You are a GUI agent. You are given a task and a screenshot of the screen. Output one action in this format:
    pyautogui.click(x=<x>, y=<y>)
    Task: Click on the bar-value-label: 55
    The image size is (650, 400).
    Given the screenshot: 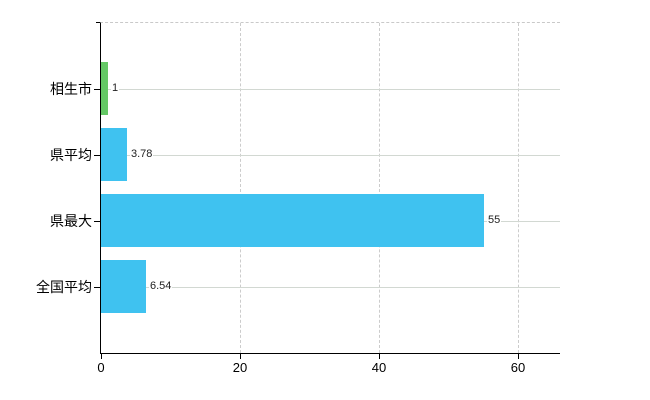 What is the action you would take?
    pyautogui.click(x=494, y=220)
    